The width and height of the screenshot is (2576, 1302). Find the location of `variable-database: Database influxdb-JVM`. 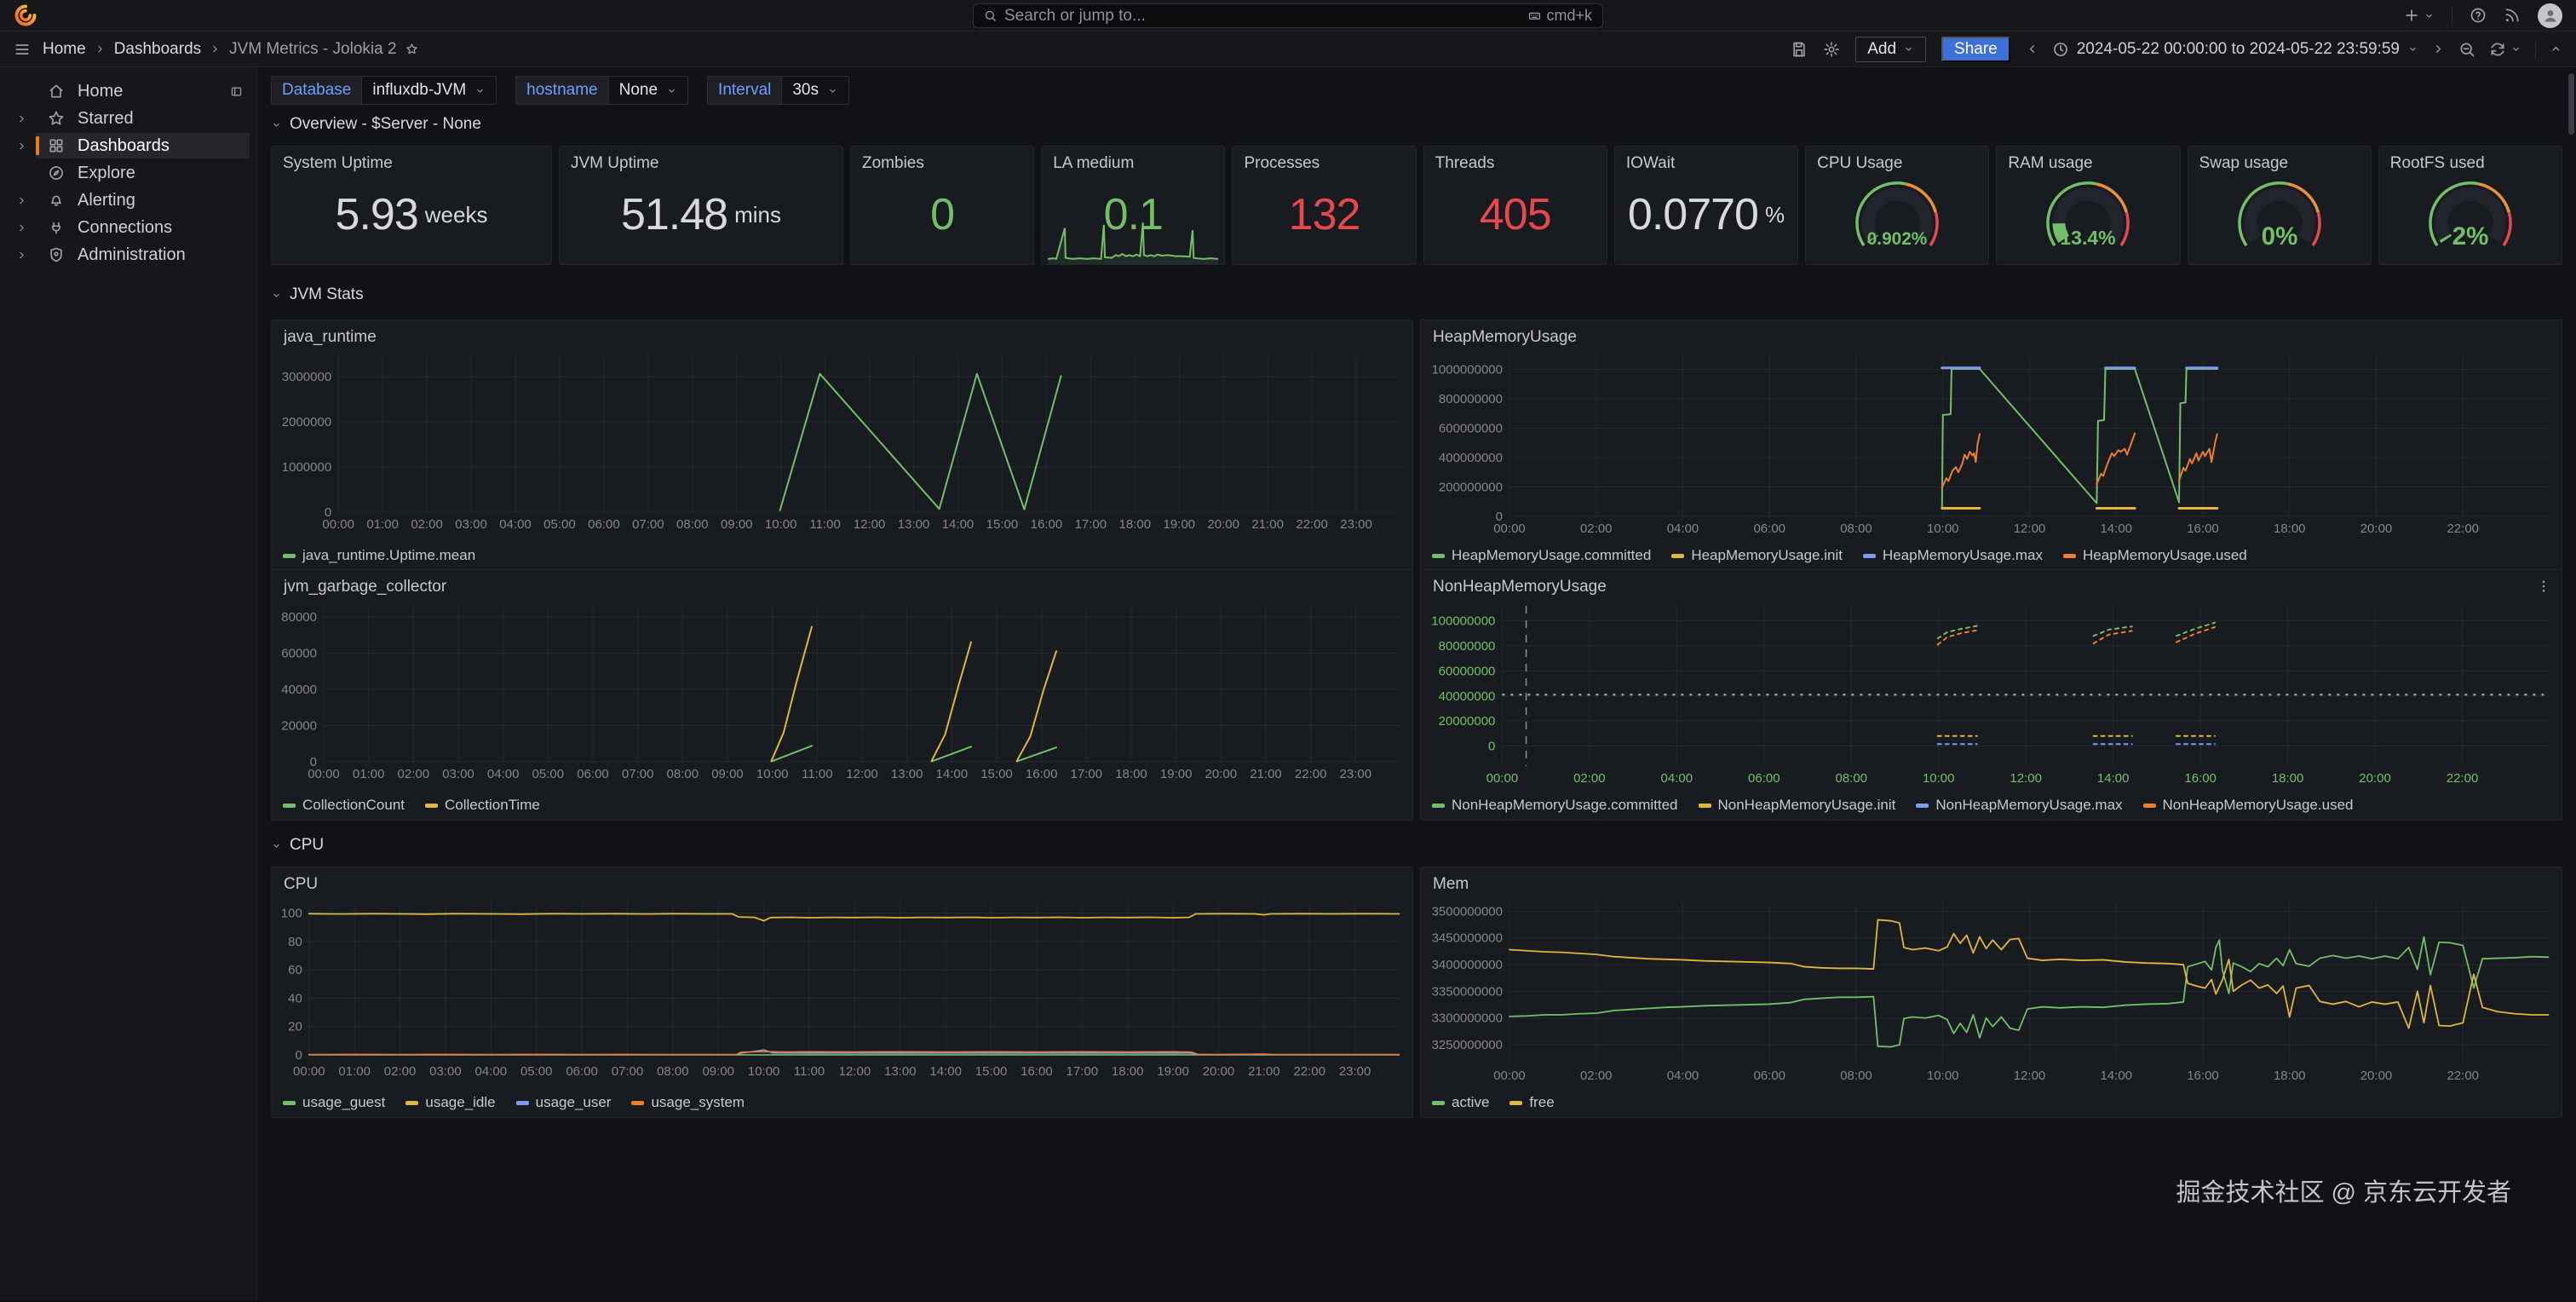

variable-database: Database influxdb-JVM is located at coordinates (384, 91).